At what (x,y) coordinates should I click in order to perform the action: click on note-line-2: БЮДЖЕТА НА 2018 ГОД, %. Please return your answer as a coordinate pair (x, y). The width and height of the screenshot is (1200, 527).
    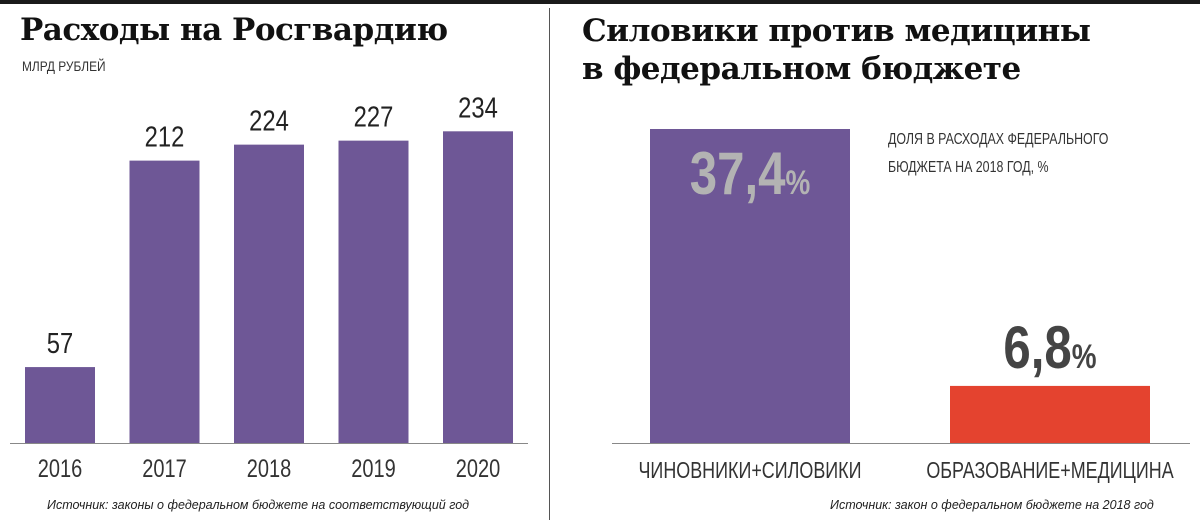
    Looking at the image, I should click on (968, 167).